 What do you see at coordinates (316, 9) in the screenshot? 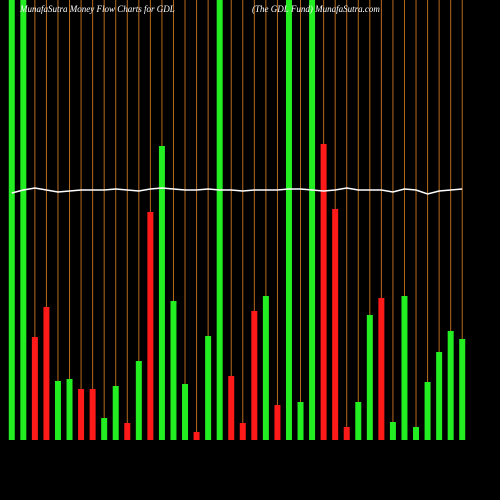
I see `chart-subtitle: (The GDL Fund) MunafaSutra.com` at bounding box center [316, 9].